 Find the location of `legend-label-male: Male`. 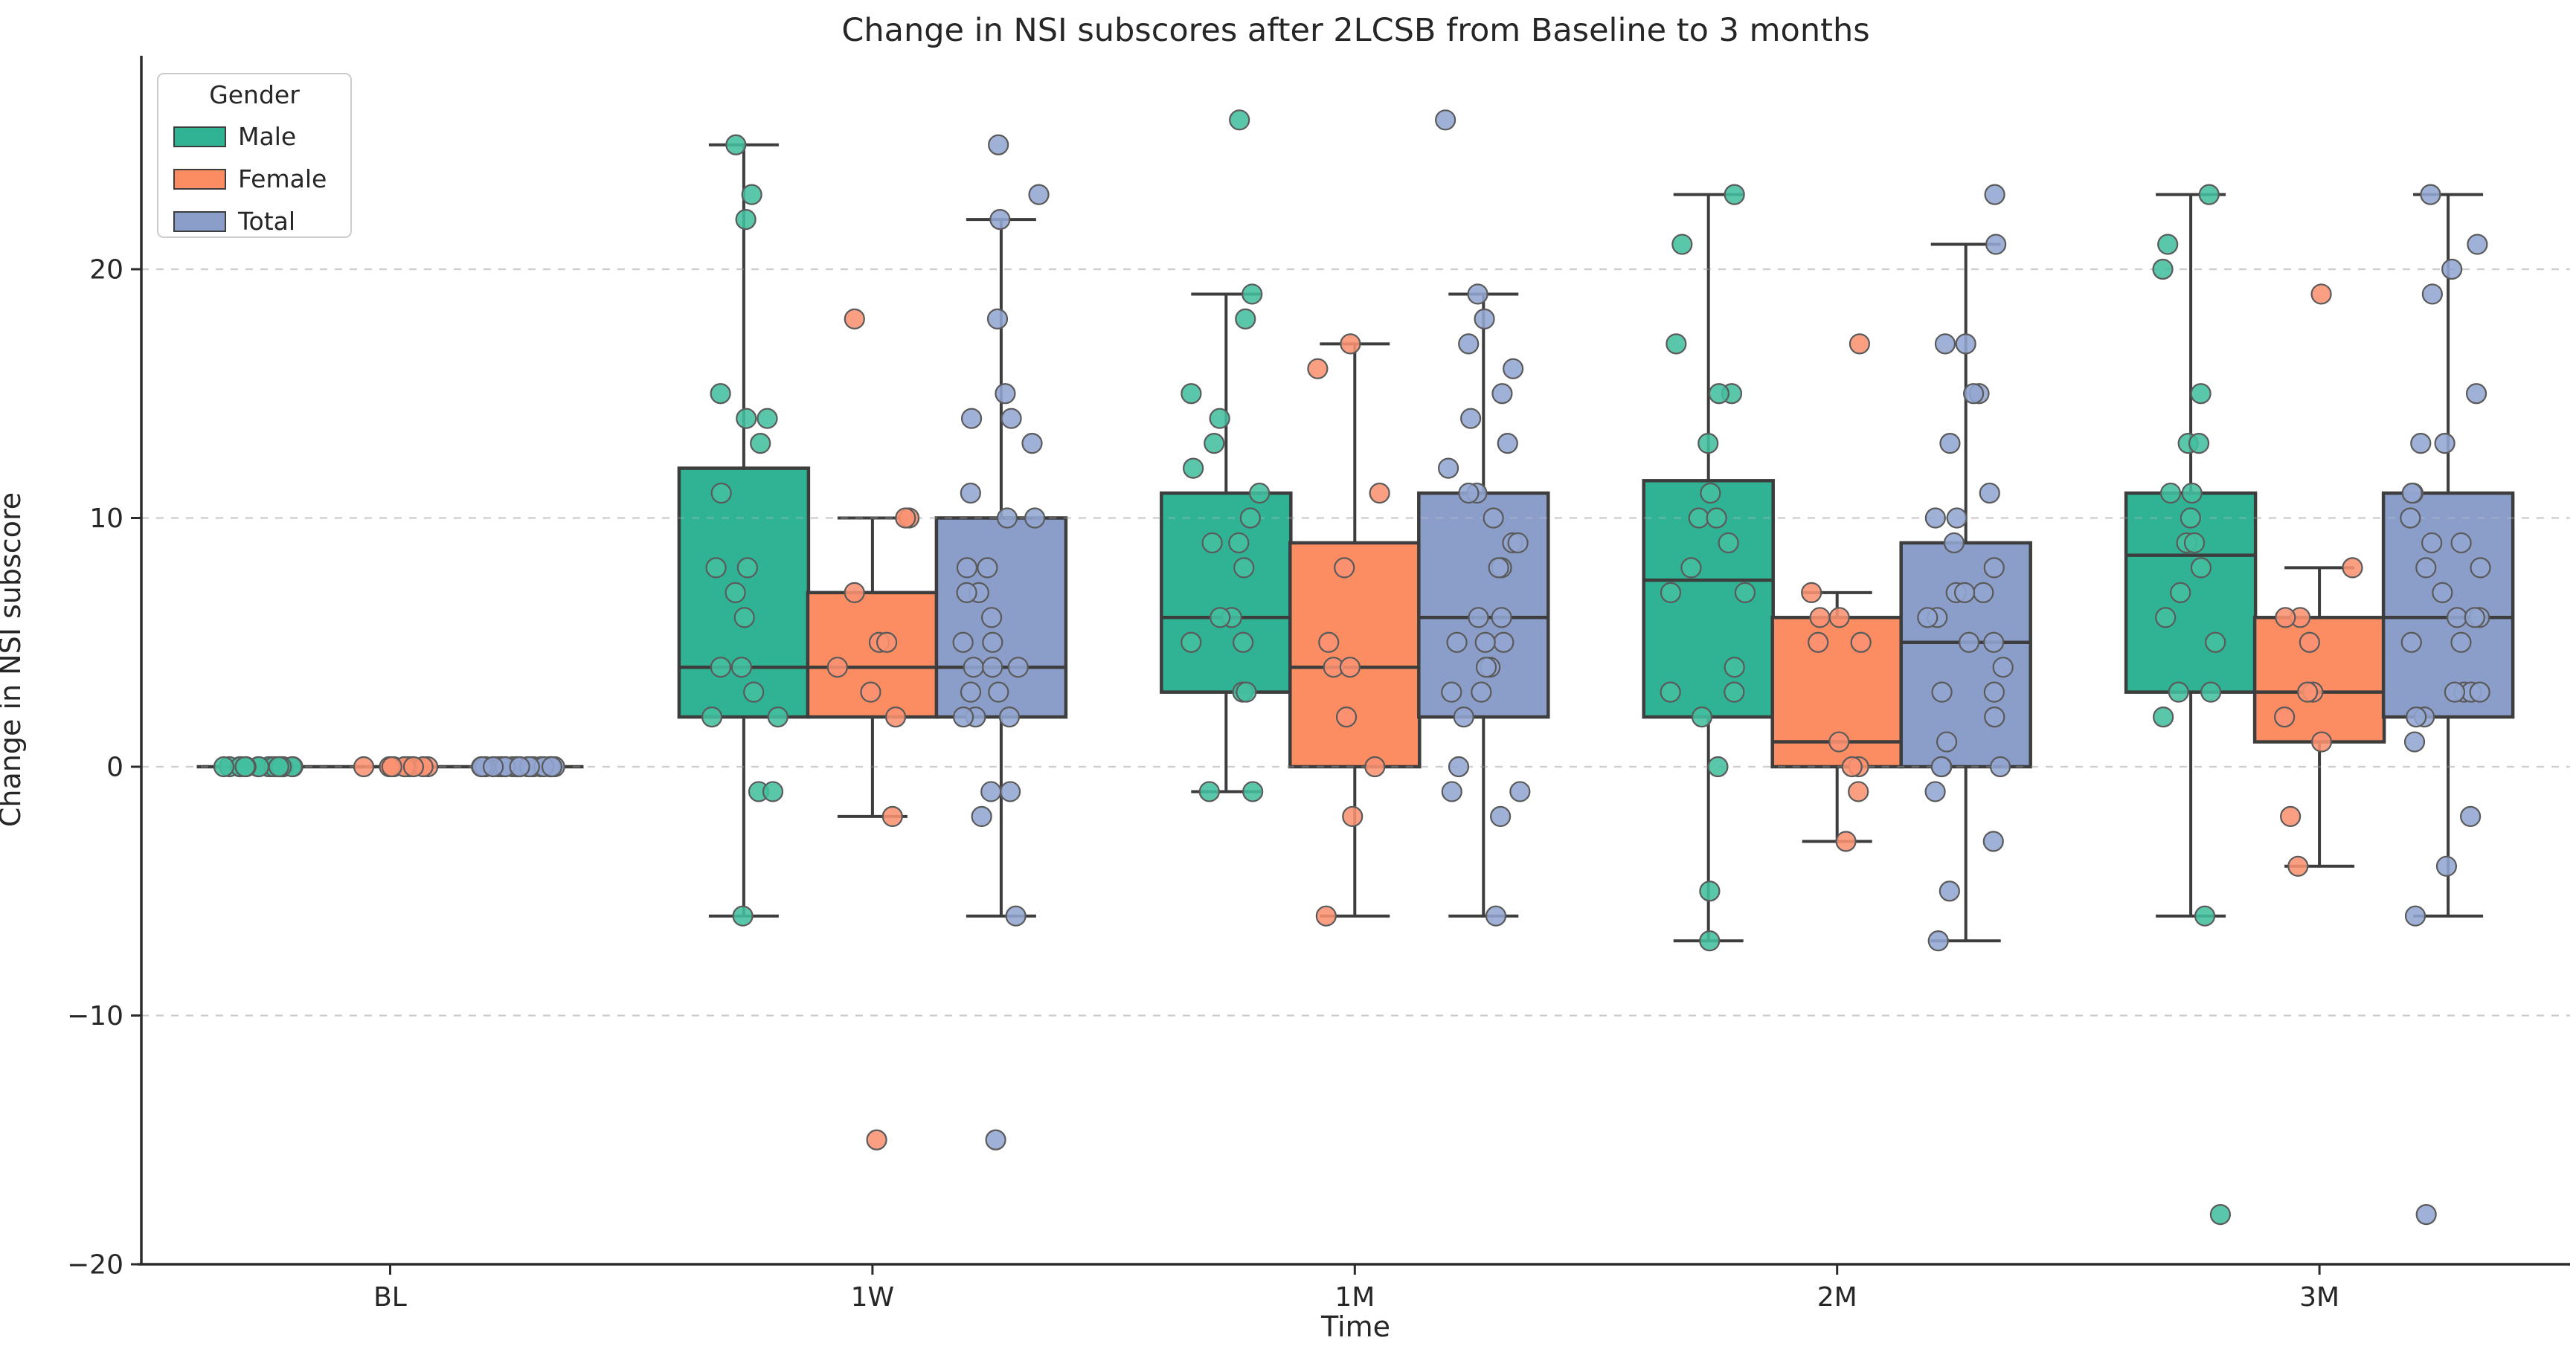

legend-label-male: Male is located at coordinates (267, 136).